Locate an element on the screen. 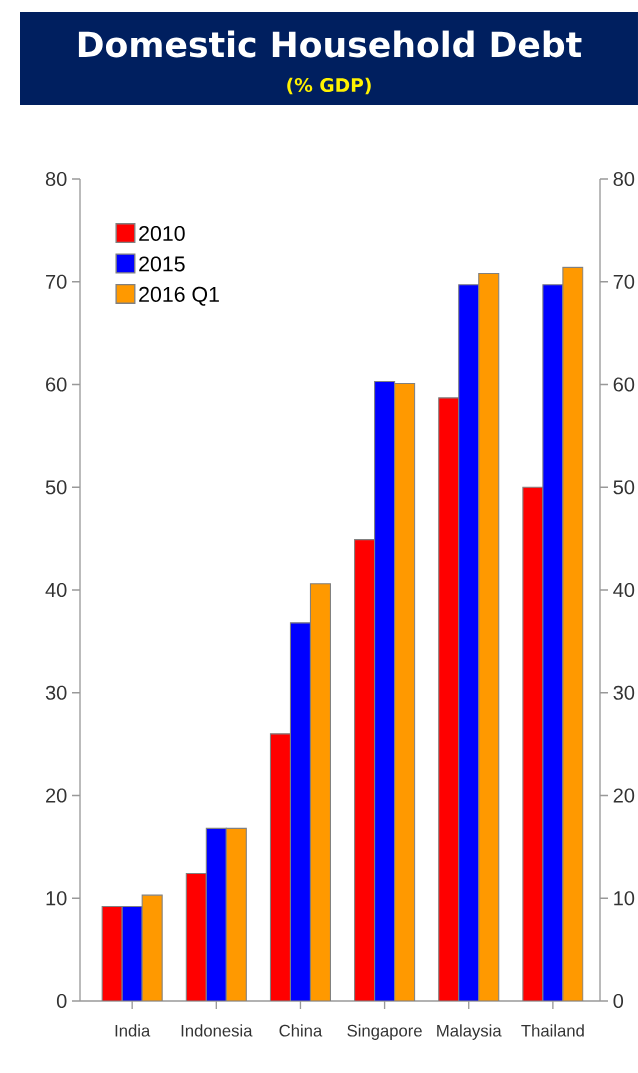  y-tick-label: 10 is located at coordinates (56, 898).